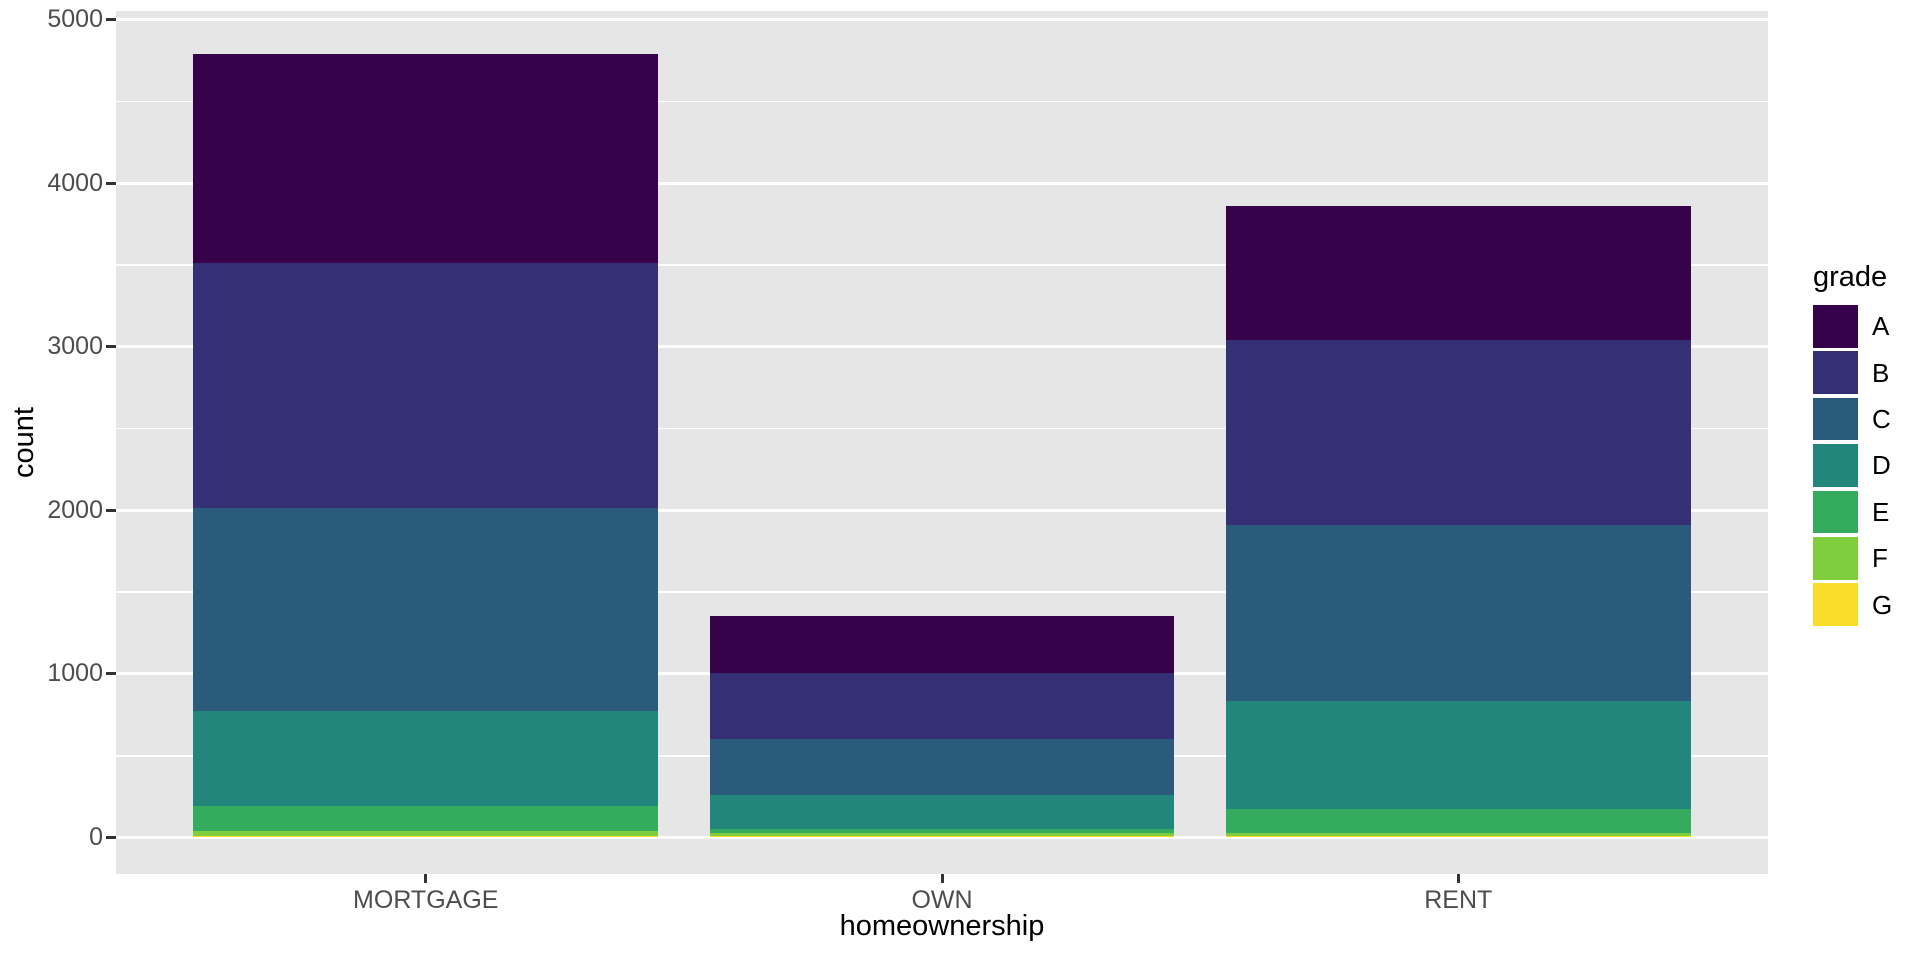  I want to click on bar-segment-rent-grade-a, so click(1458, 273).